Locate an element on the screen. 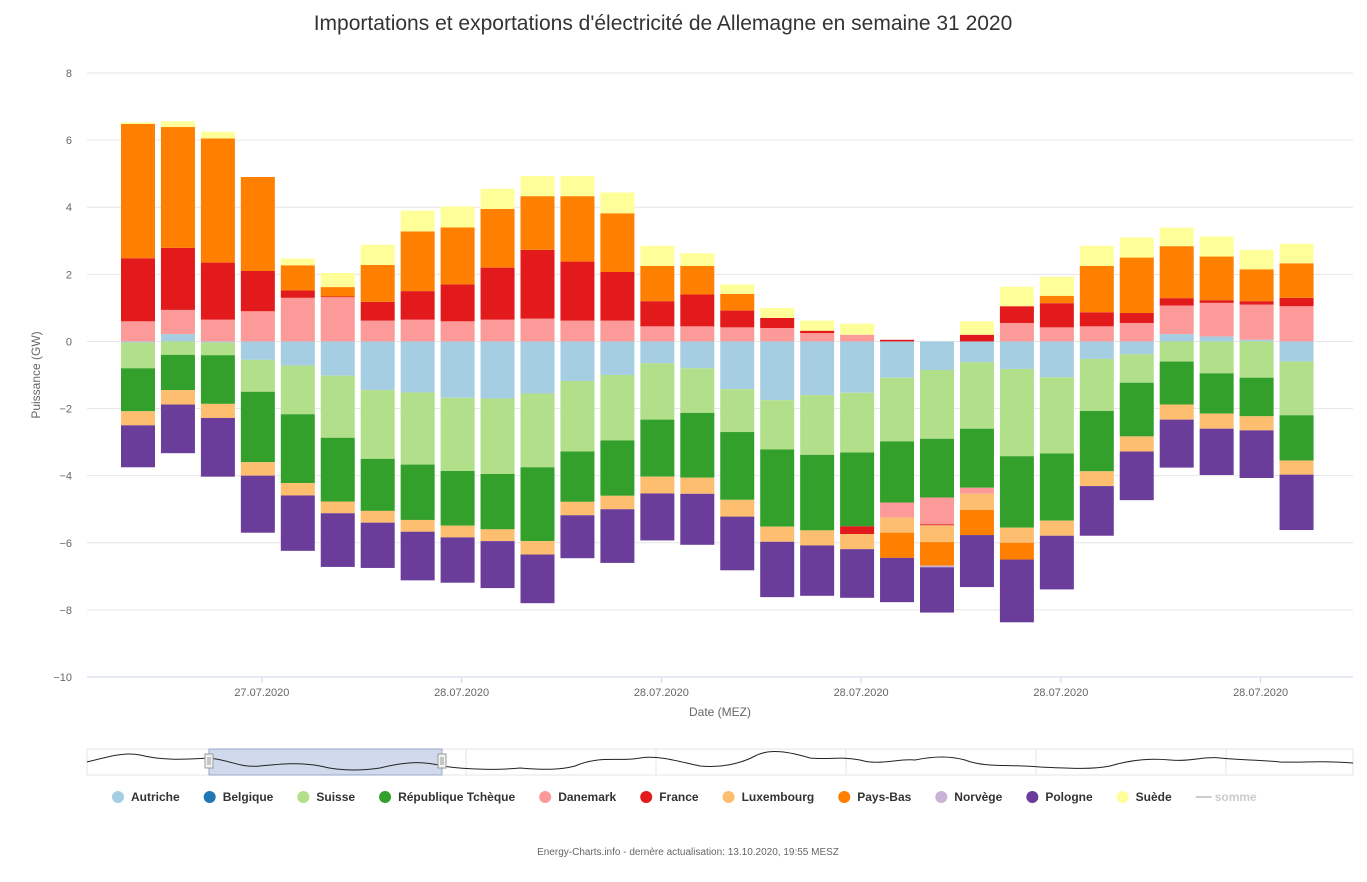 Image resolution: width=1367 pixels, height=882 pixels. legend-item-Belgique: Belgique is located at coordinates (238, 797).